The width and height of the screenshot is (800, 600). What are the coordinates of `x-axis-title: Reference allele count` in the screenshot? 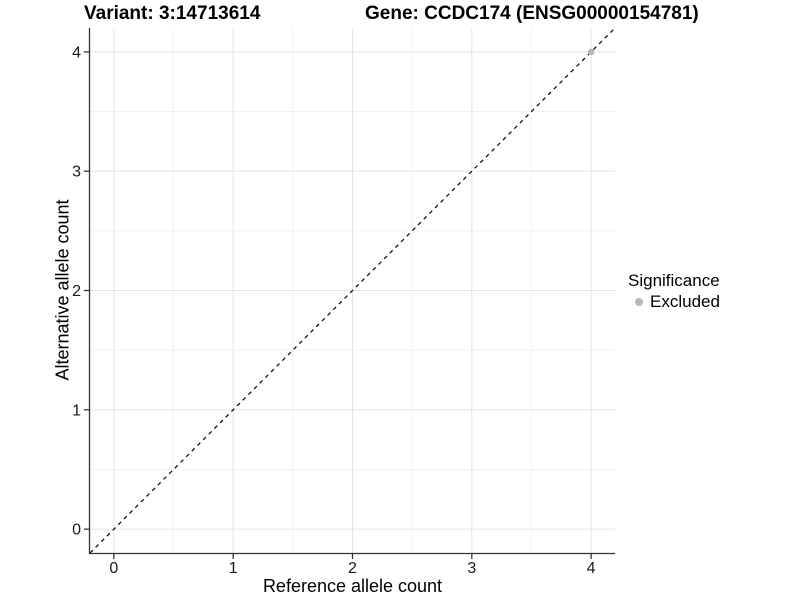 It's located at (352, 586).